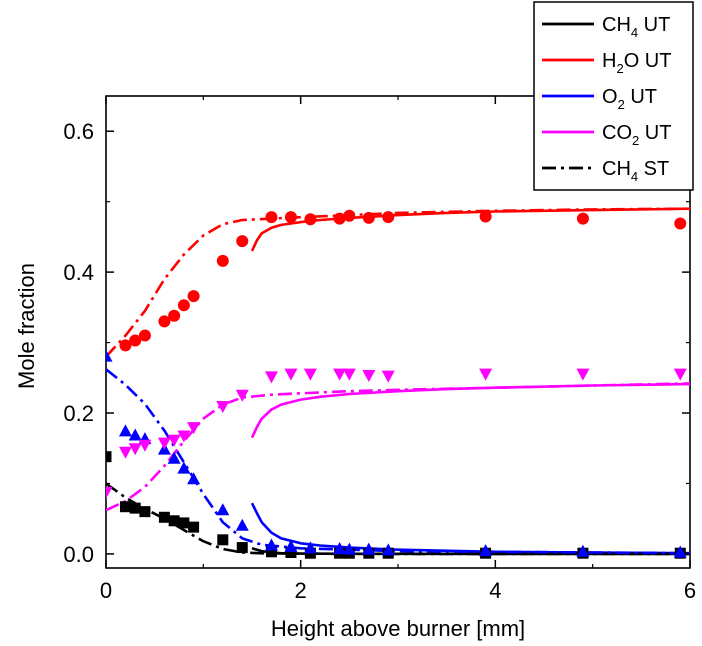  Describe the element at coordinates (78, 554) in the screenshot. I see `y-tick-label: 0.0` at that location.